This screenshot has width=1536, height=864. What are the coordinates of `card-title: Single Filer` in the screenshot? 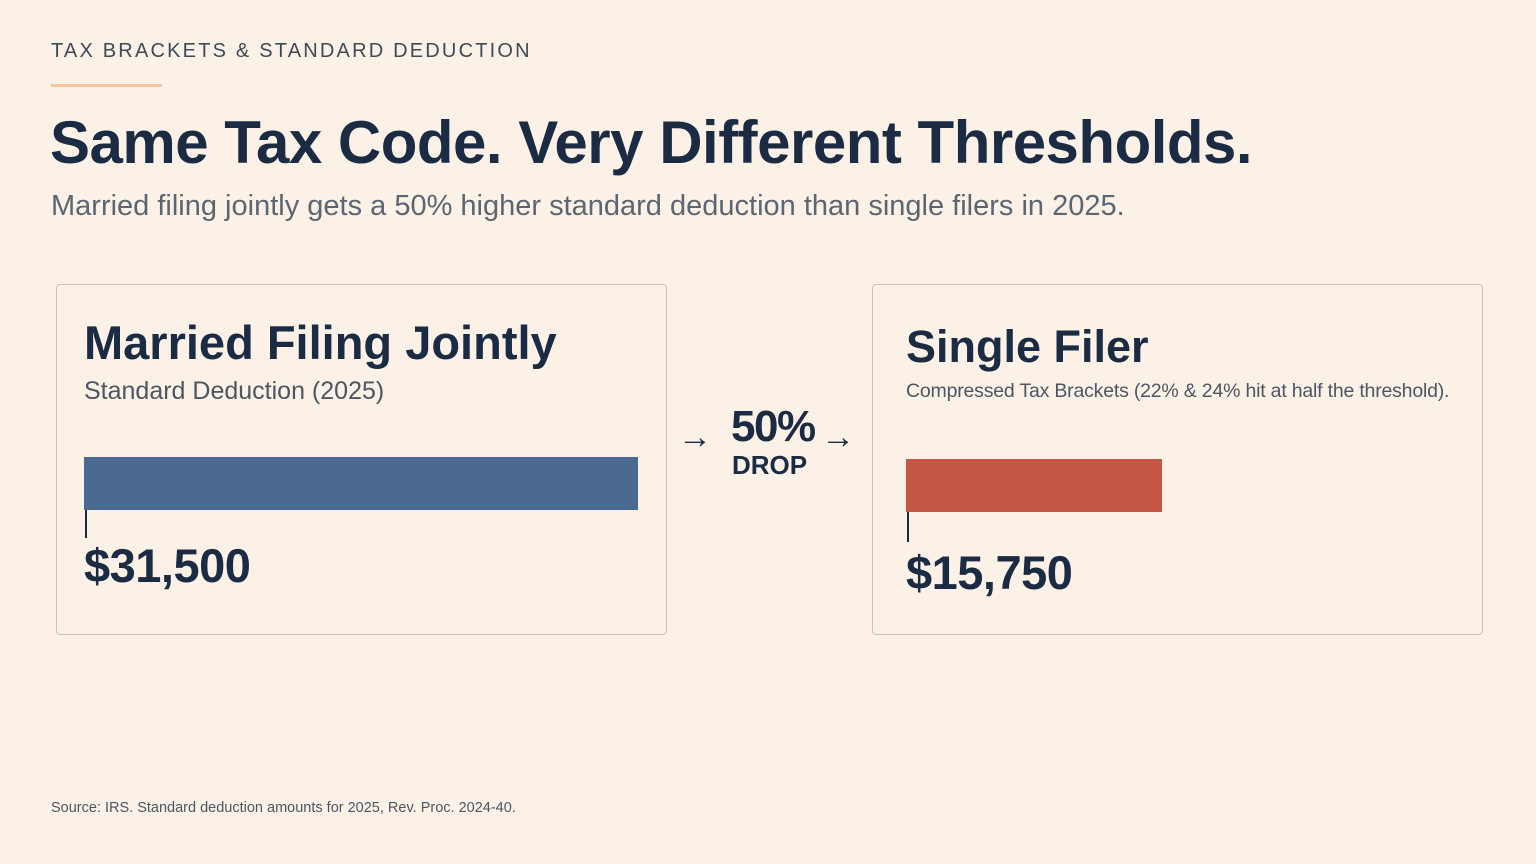 It's located at (1027, 346).